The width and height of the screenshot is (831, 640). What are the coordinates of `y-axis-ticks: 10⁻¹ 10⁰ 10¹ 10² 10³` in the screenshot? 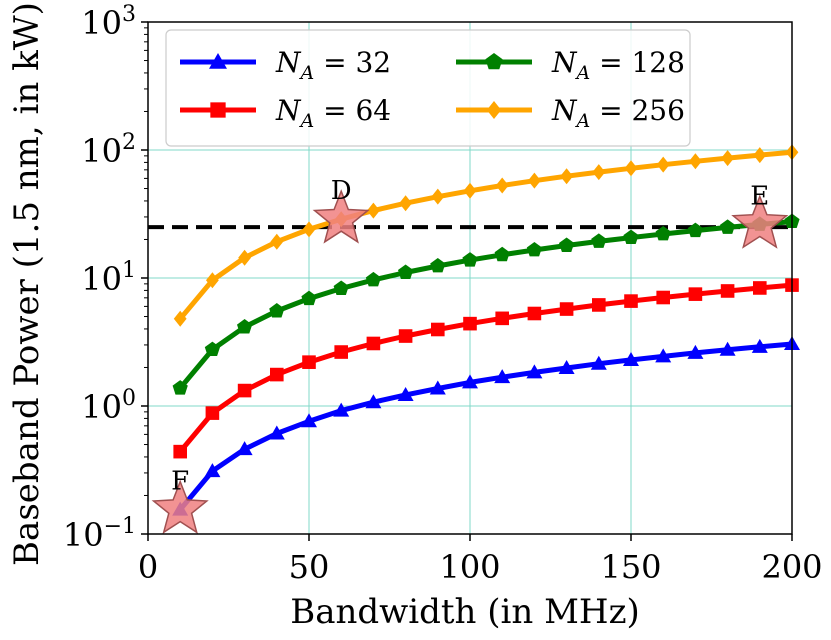 It's located at (105, 278).